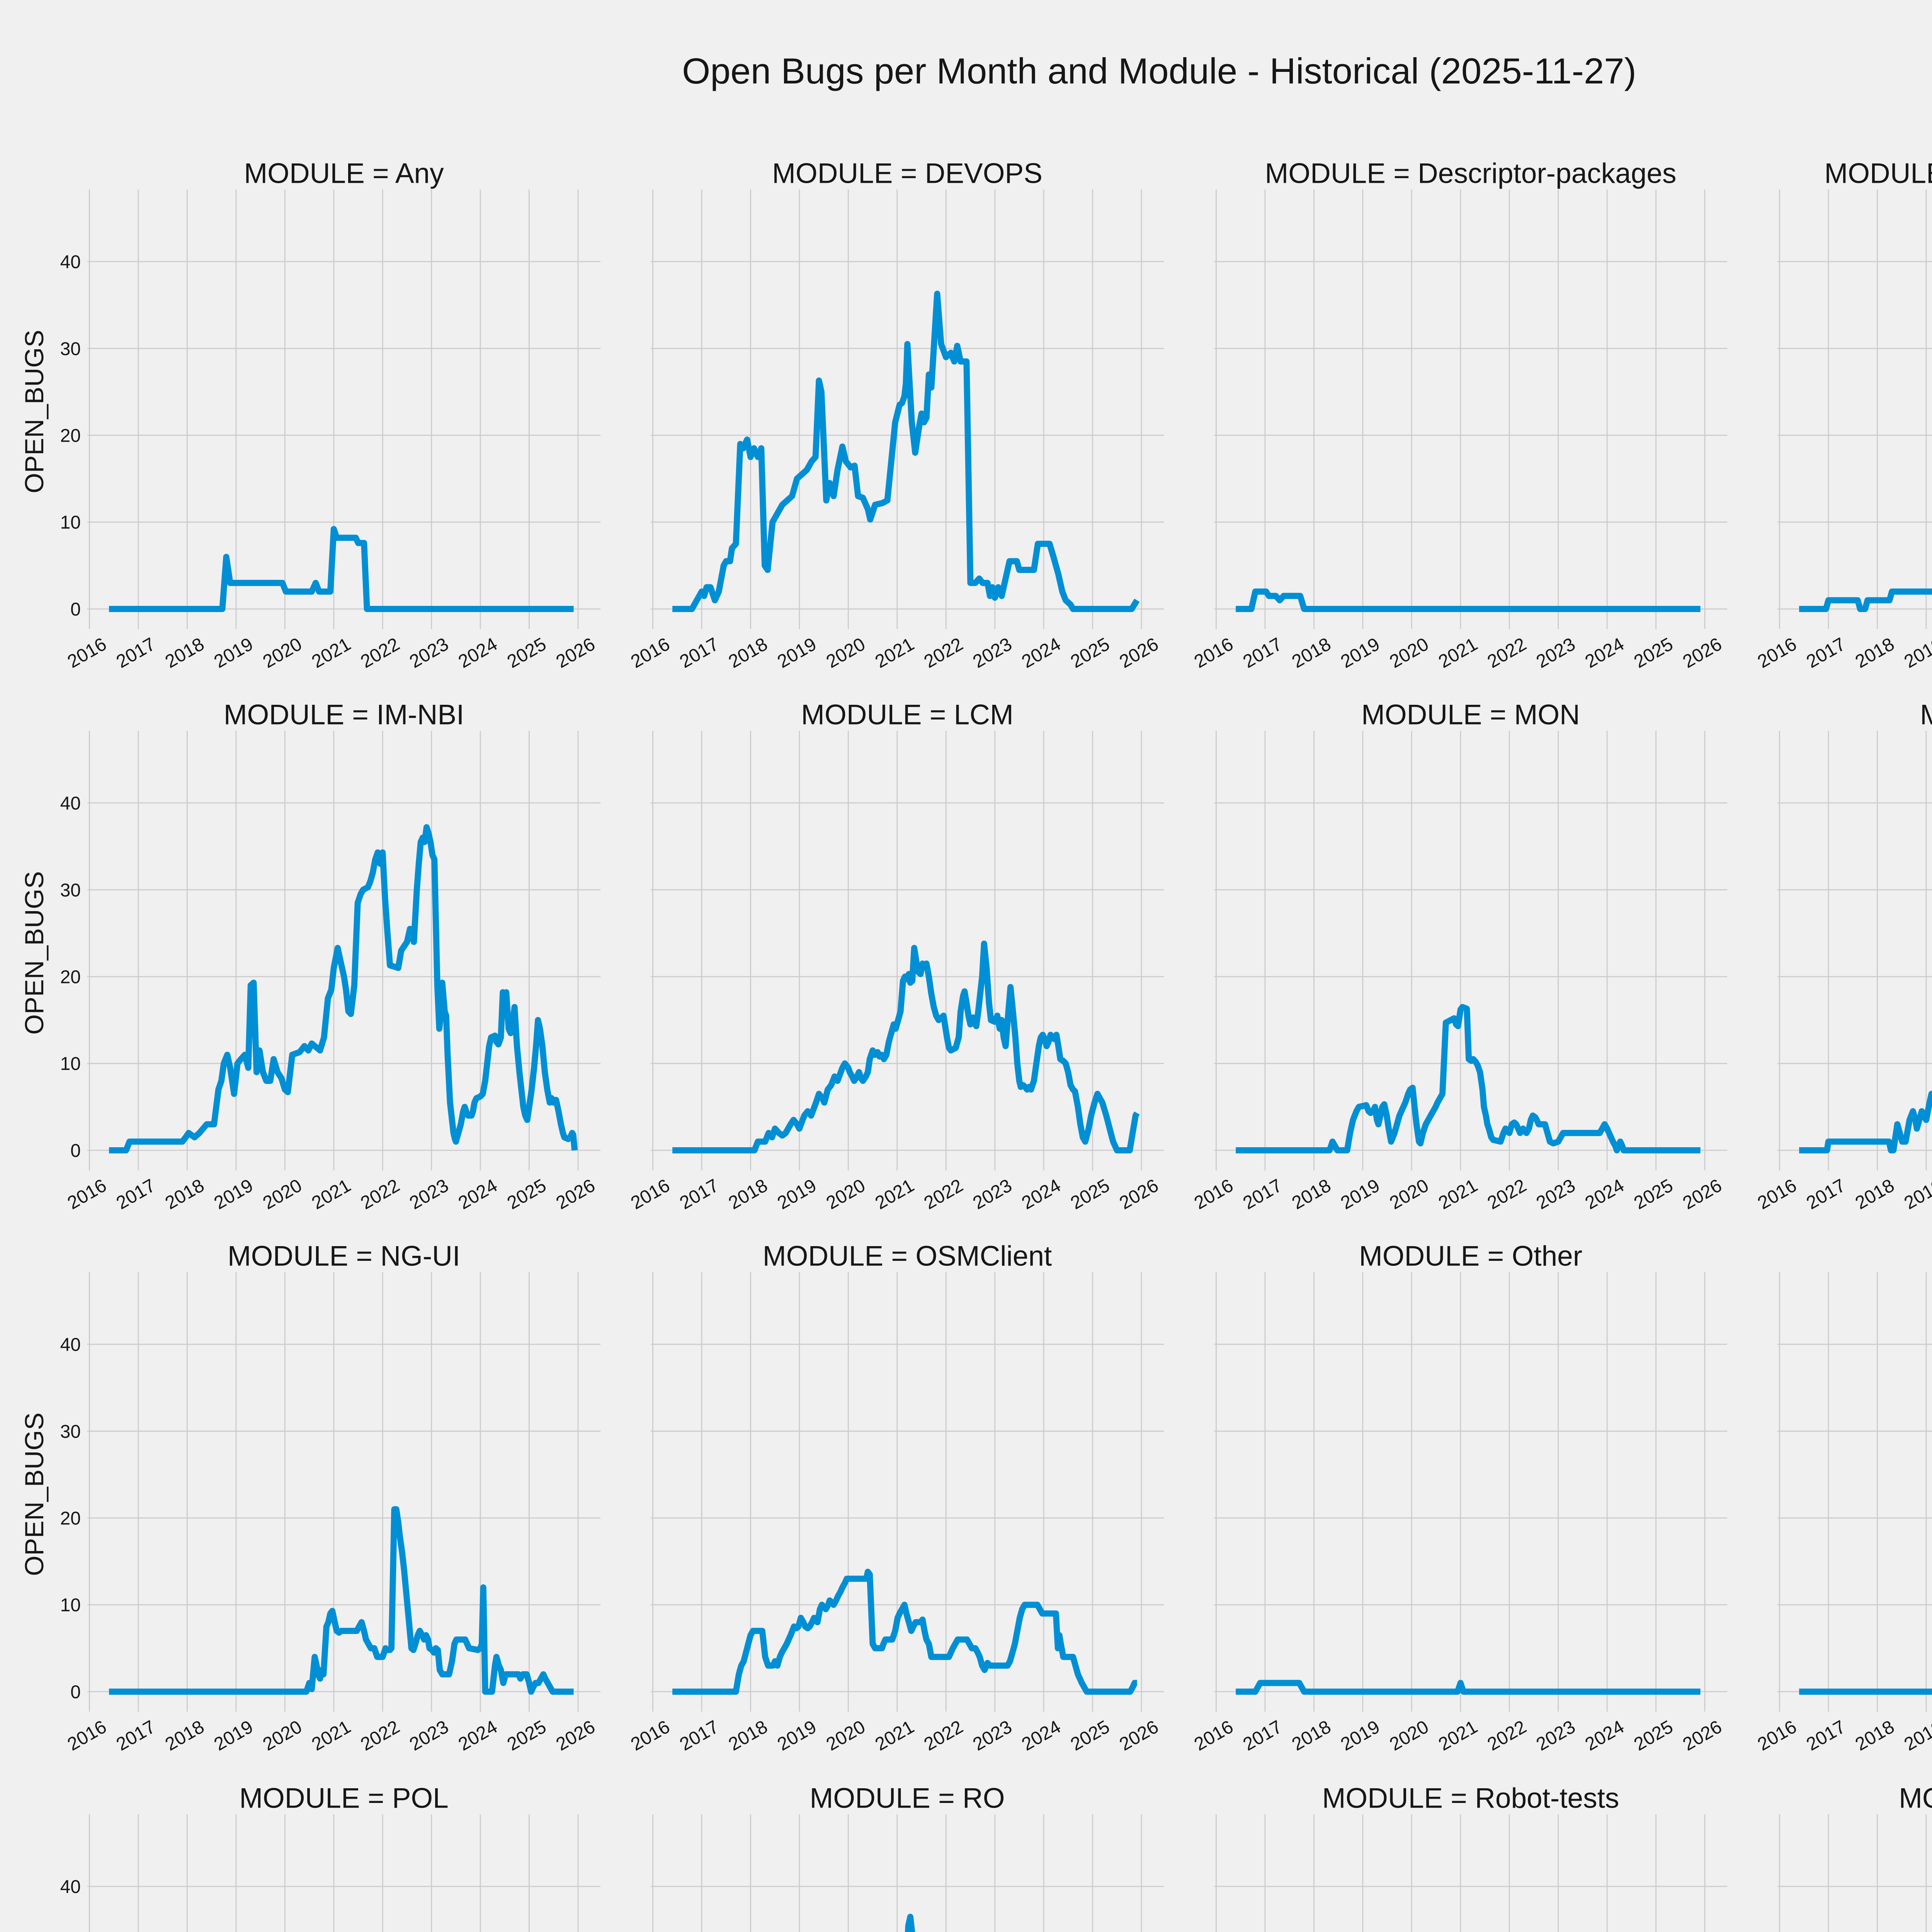  Describe the element at coordinates (344, 1799) in the screenshot. I see `svg-text: MODULE = POL` at that location.